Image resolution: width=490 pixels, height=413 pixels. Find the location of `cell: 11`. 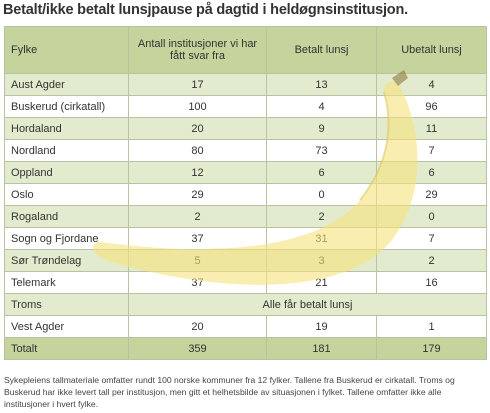

cell: 11 is located at coordinates (431, 128).